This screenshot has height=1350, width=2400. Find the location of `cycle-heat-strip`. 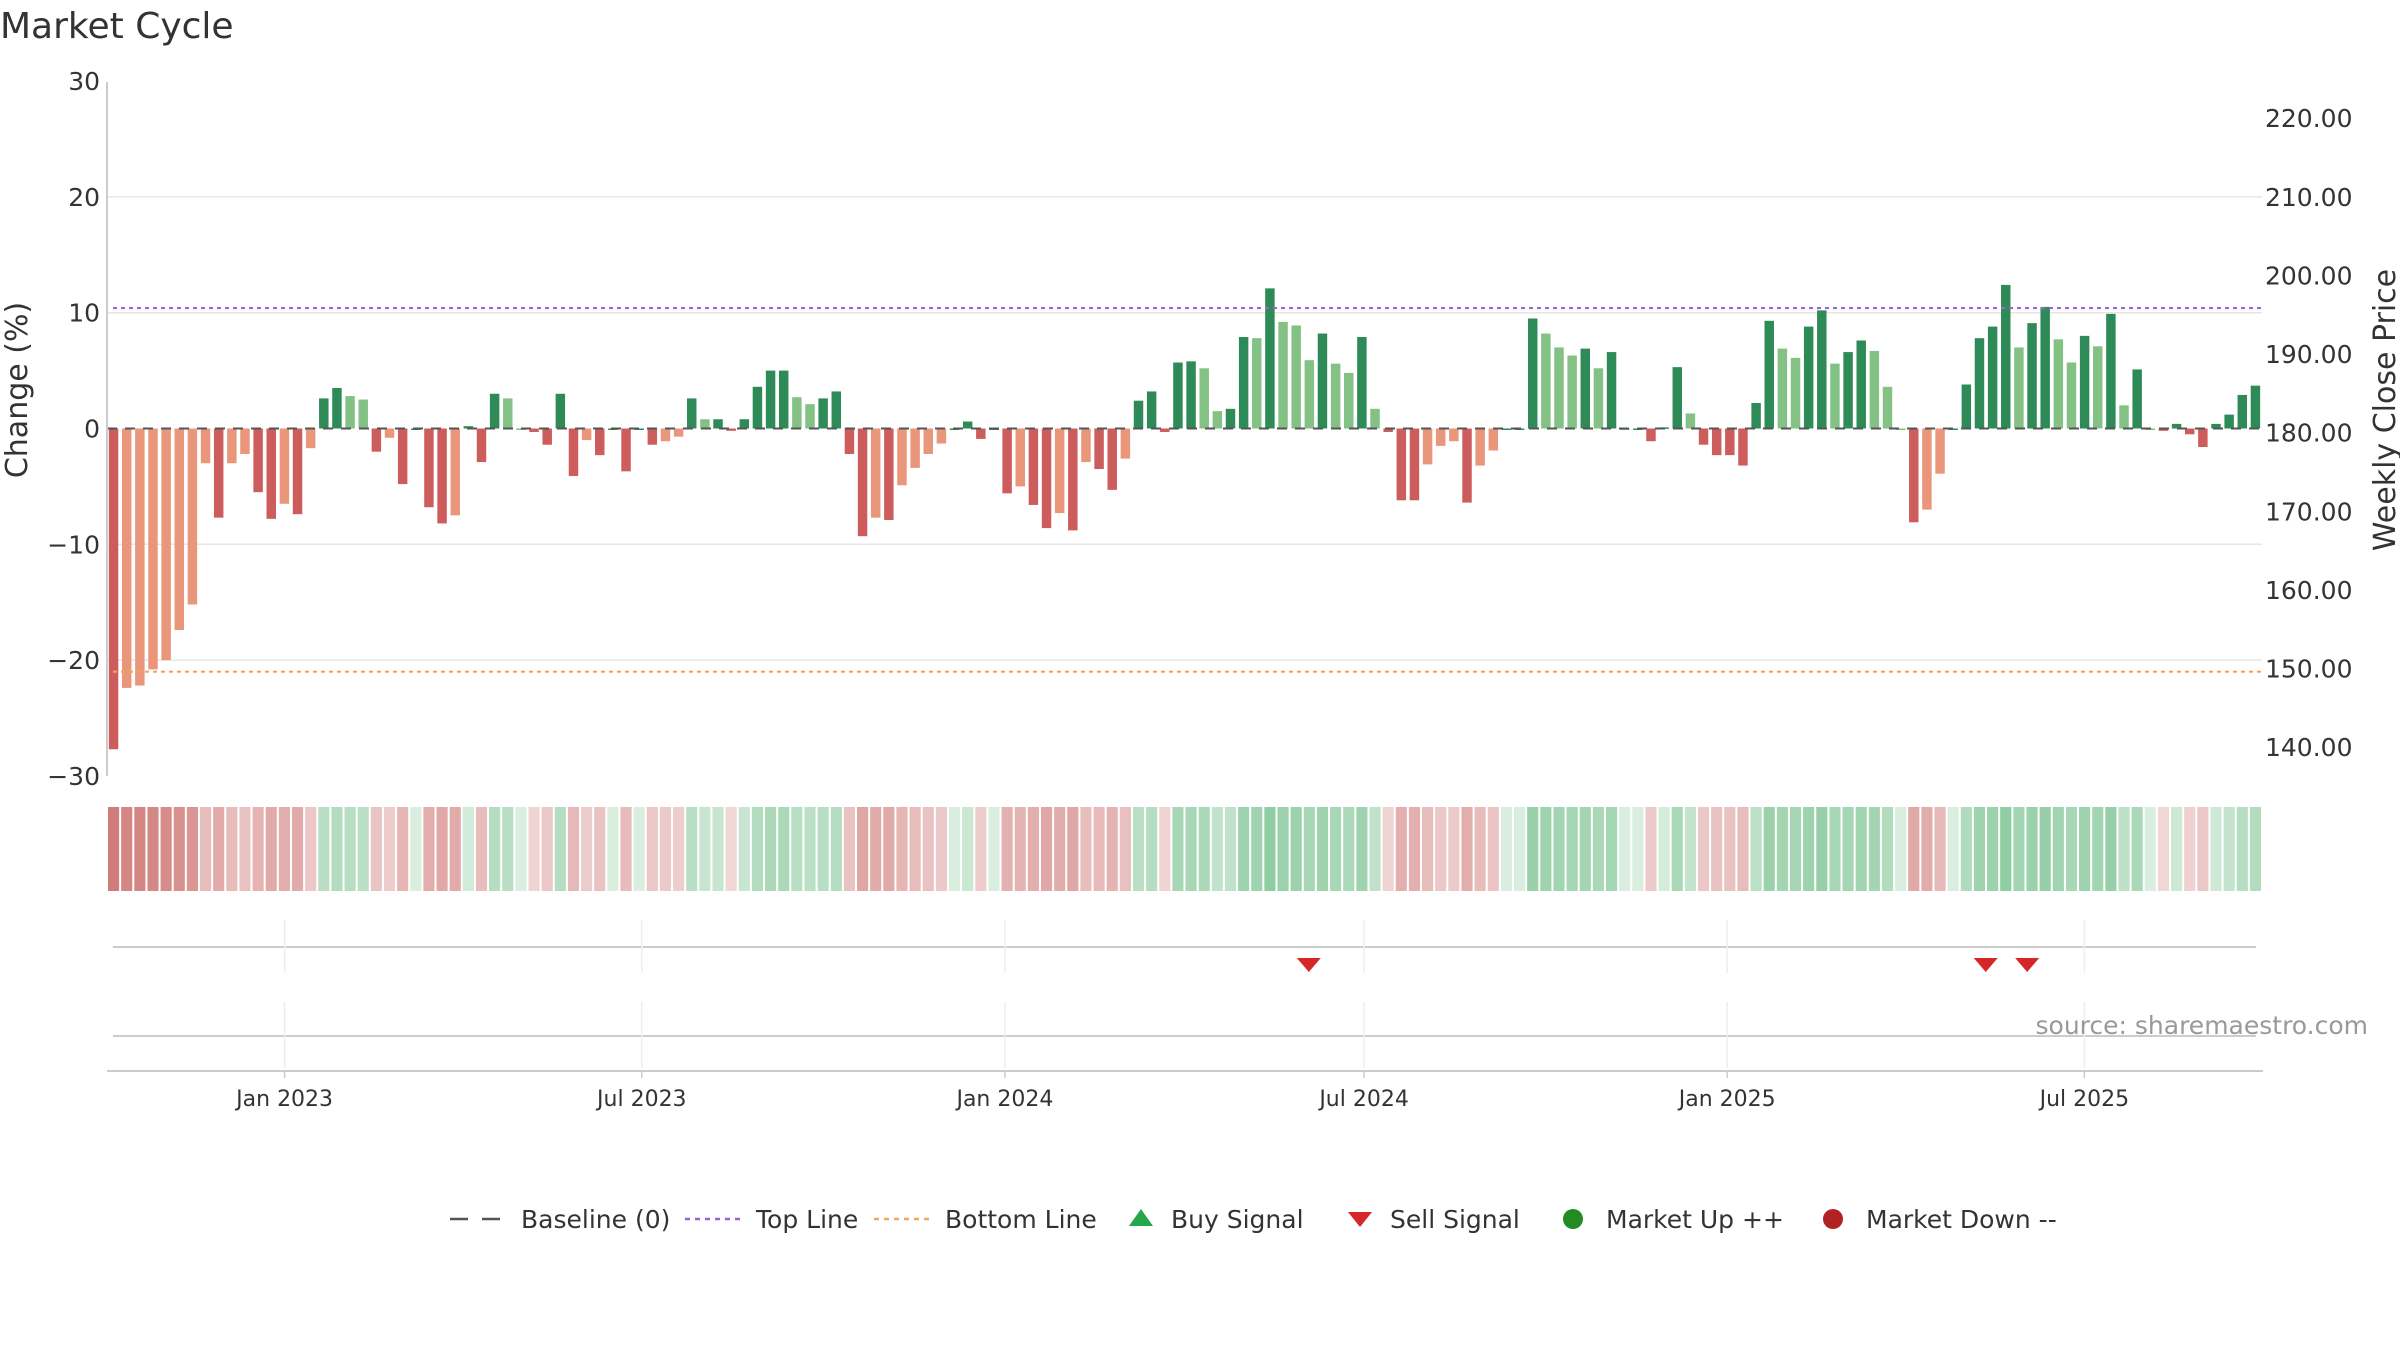

cycle-heat-strip is located at coordinates (1184, 849).